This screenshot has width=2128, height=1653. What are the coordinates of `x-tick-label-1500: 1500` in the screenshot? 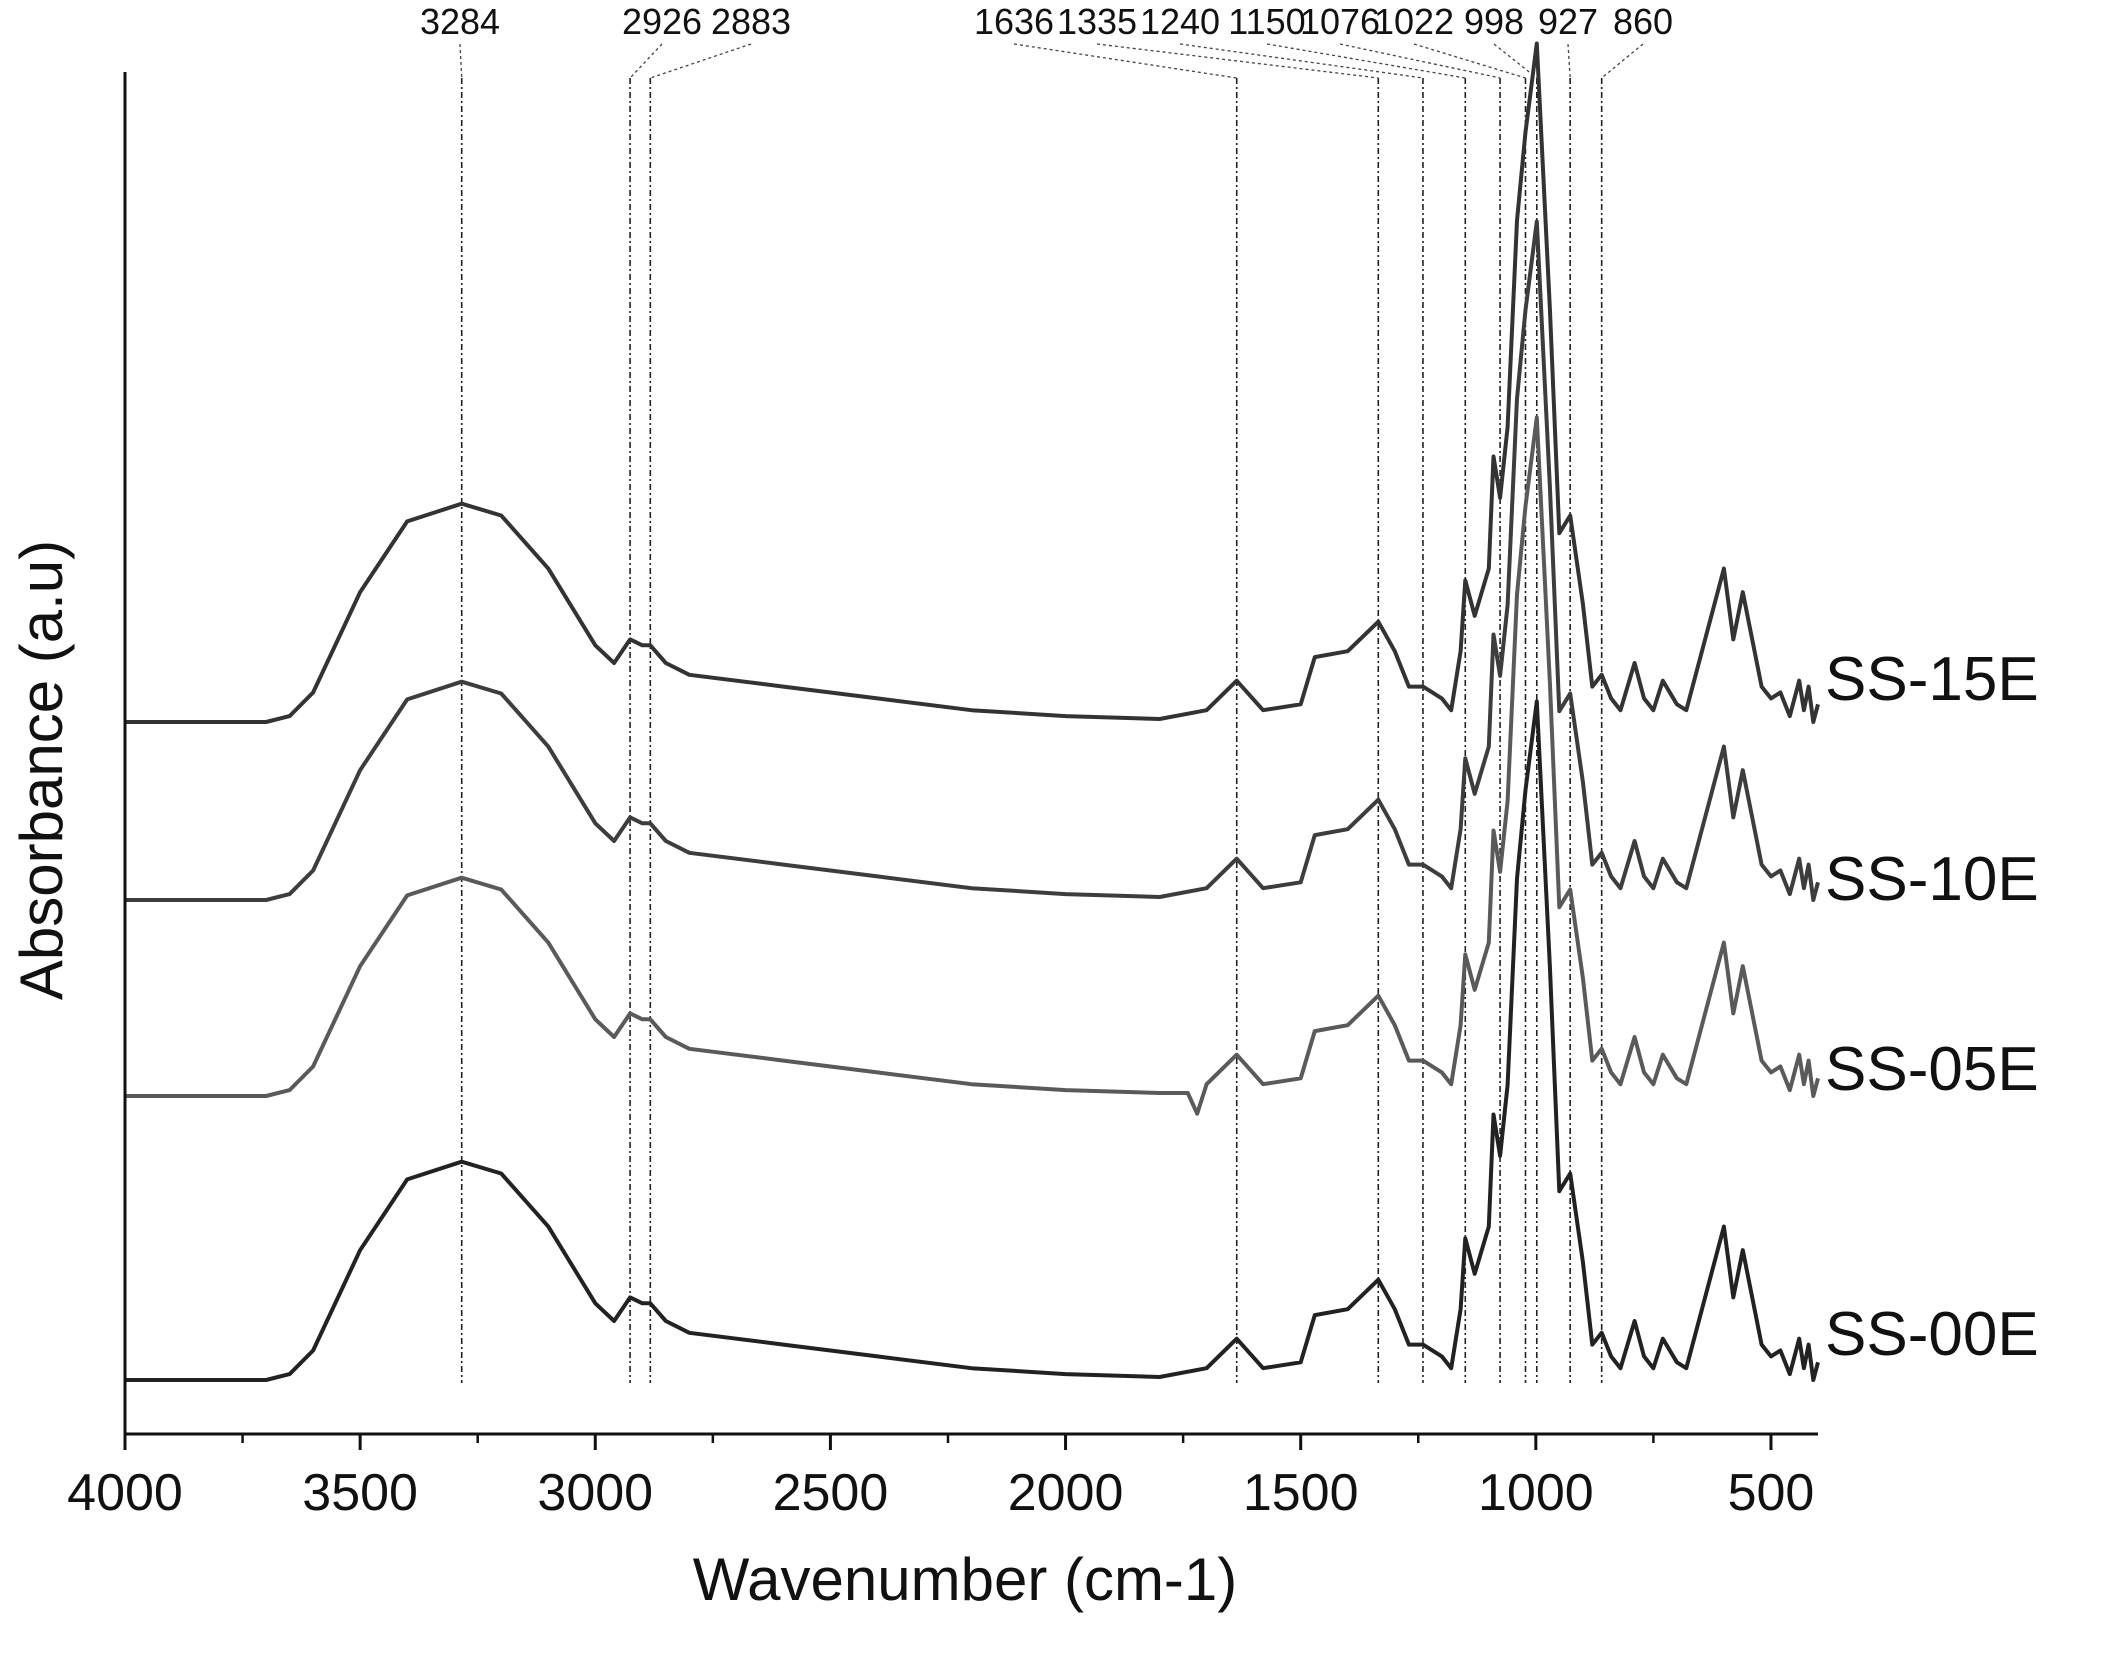 It's located at (1301, 1493).